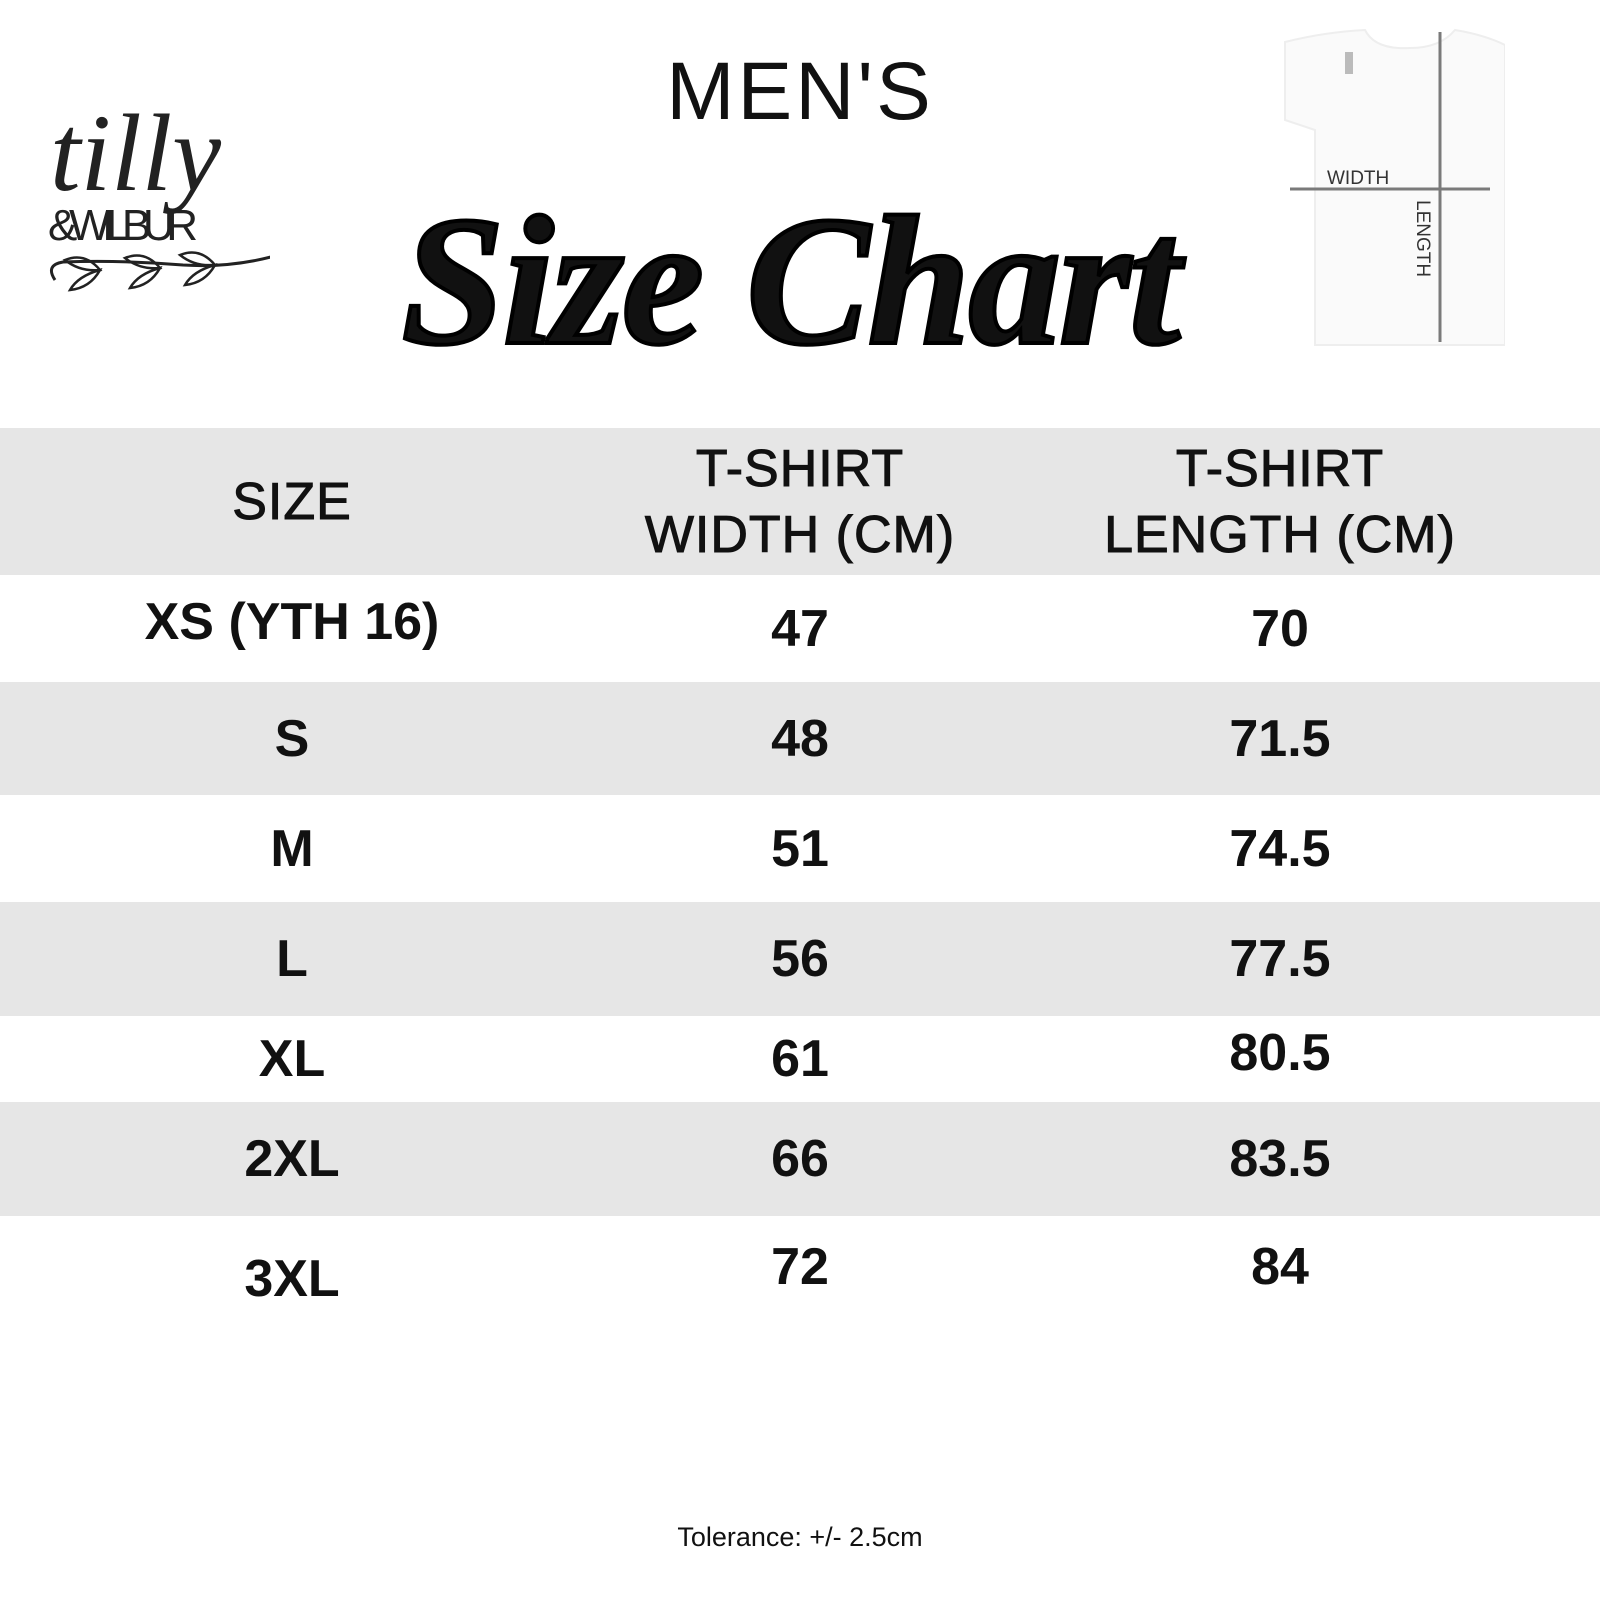  I want to click on header-size: SIZE, so click(292, 501).